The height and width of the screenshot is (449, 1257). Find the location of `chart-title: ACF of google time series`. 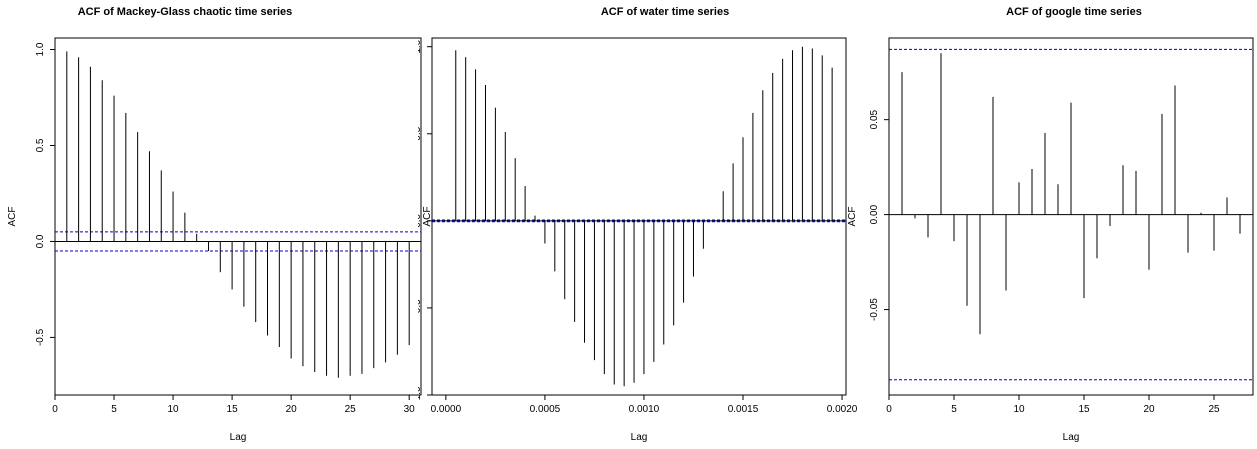

chart-title: ACF of google time series is located at coordinates (1074, 12).